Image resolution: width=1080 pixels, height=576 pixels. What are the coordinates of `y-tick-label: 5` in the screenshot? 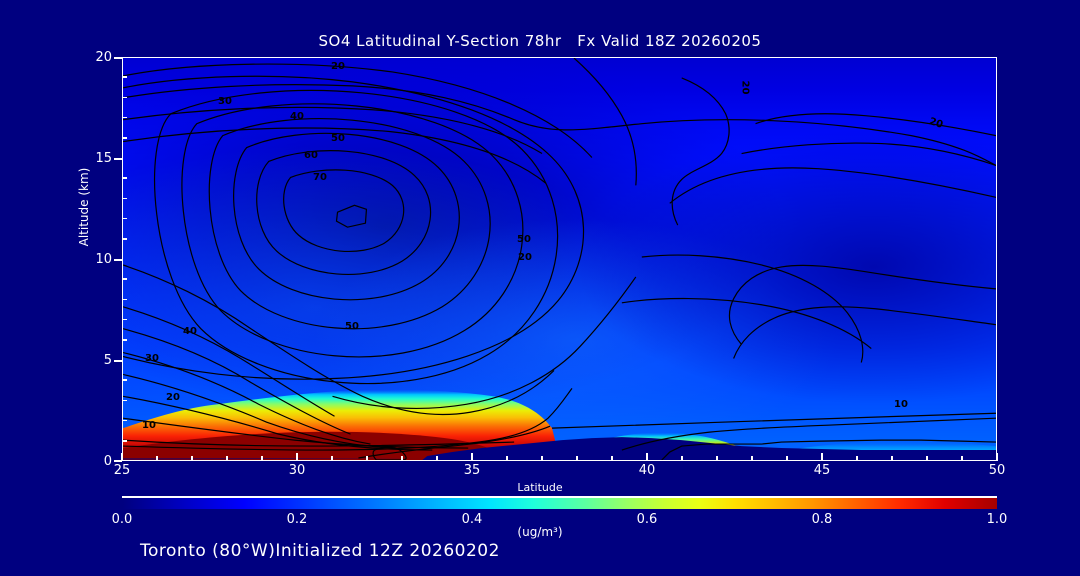 It's located at (107, 360).